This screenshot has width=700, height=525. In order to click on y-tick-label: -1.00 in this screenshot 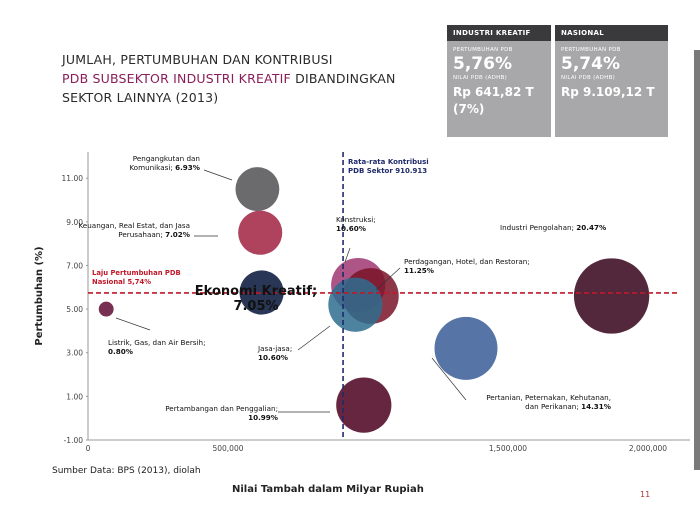, I will do `click(74, 440)`.